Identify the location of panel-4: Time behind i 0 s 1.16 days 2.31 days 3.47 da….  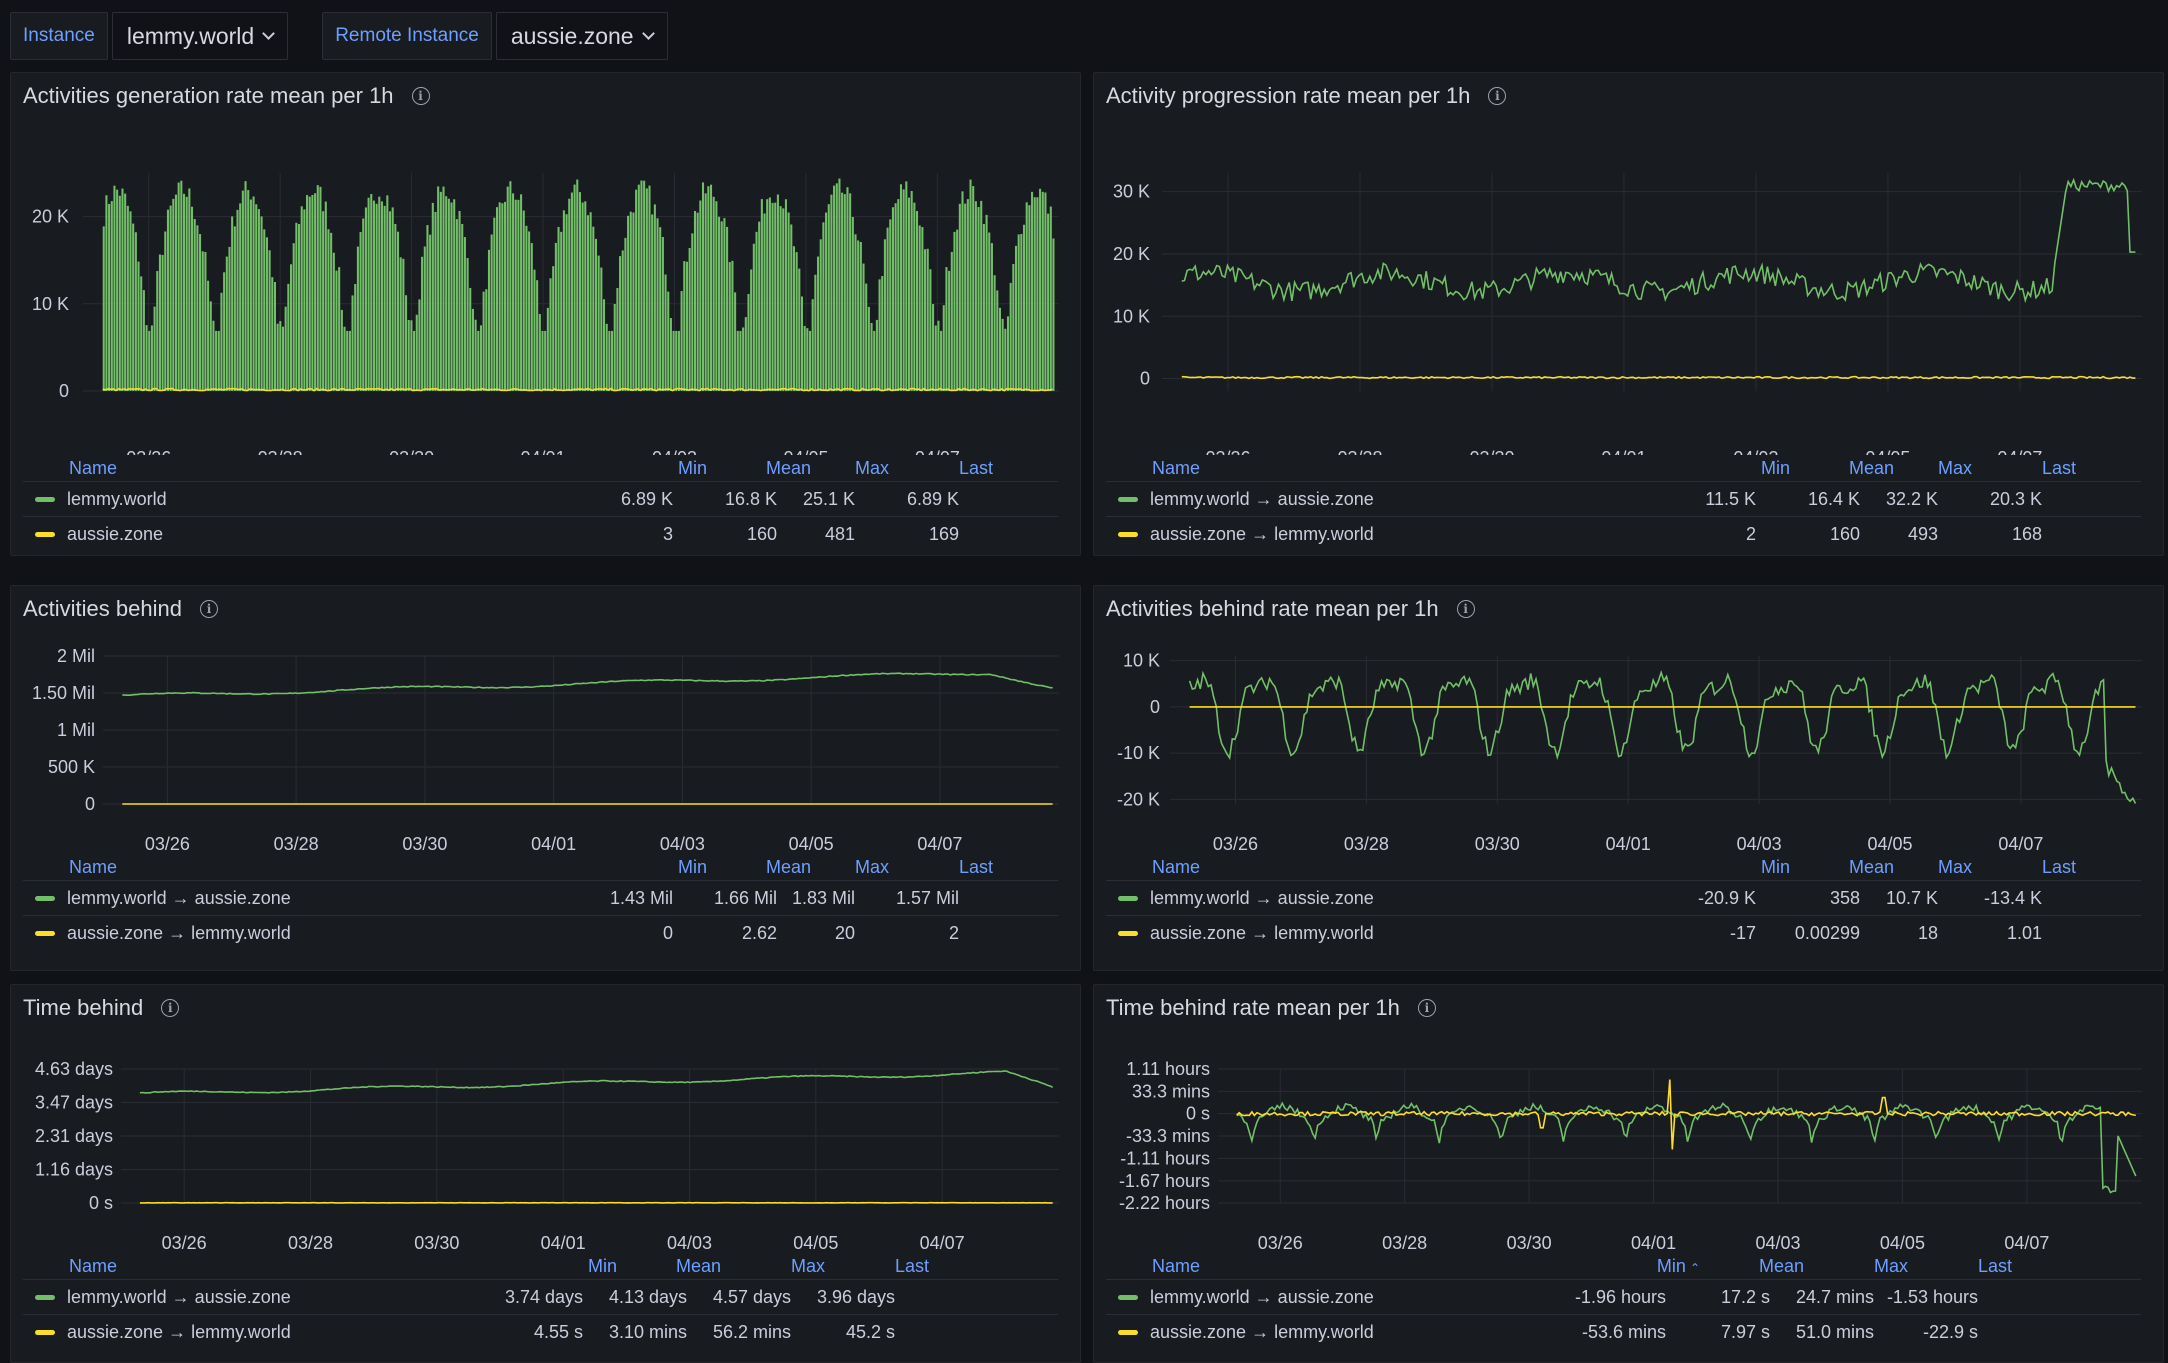
(545, 1173).